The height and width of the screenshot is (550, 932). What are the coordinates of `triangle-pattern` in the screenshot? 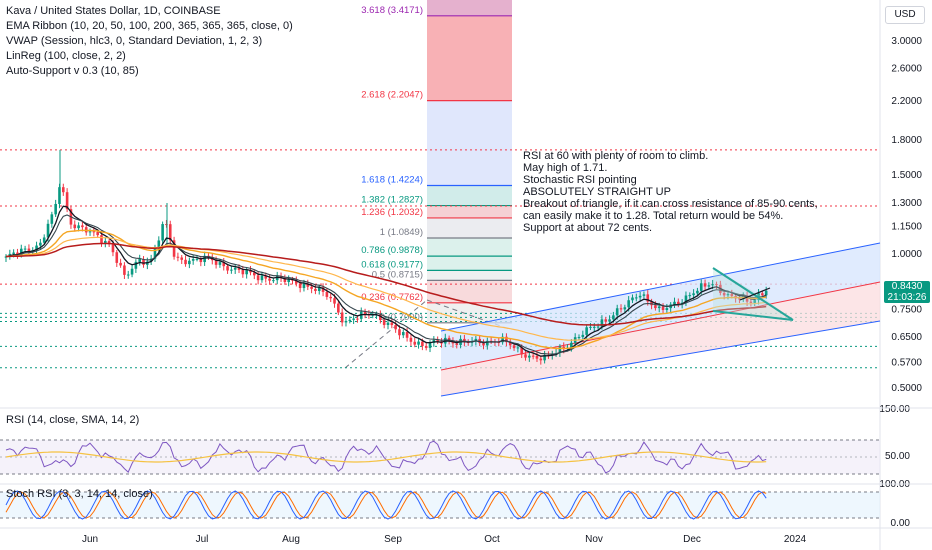 It's located at (753, 294).